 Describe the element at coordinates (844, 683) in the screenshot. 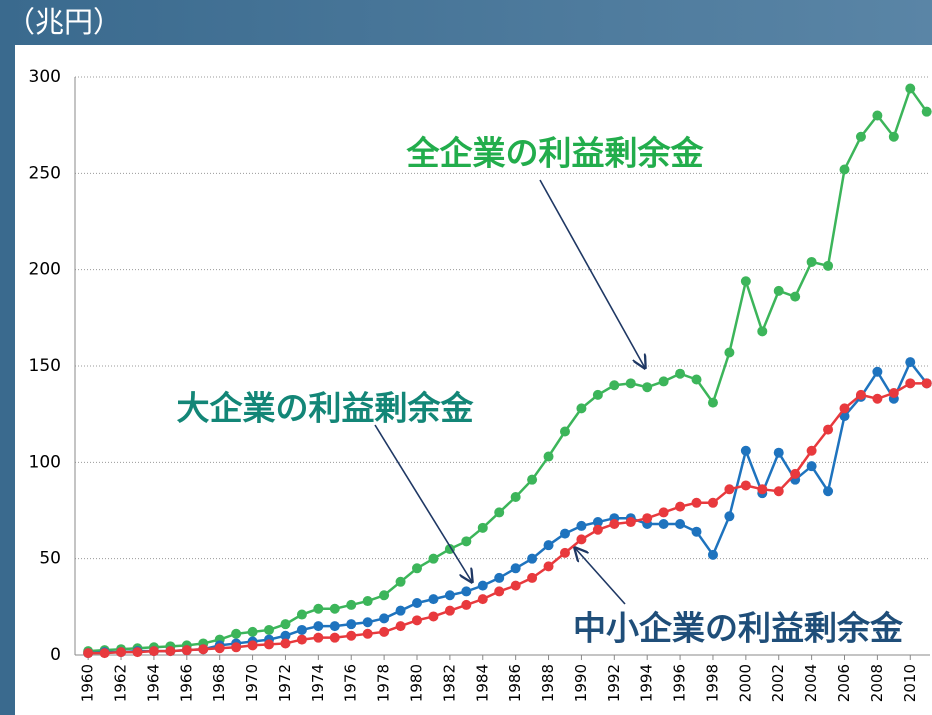

I see `x-tick-label: 2006` at that location.